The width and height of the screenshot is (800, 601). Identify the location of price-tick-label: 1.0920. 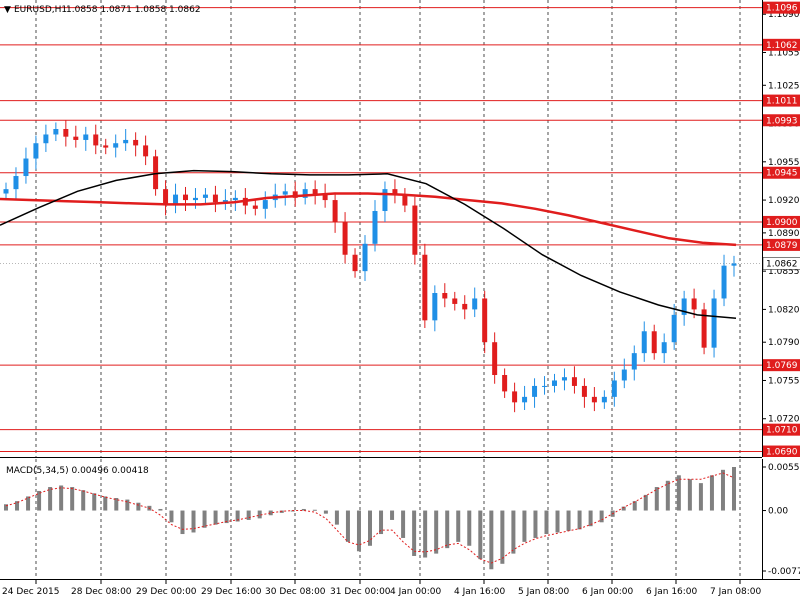
(784, 201).